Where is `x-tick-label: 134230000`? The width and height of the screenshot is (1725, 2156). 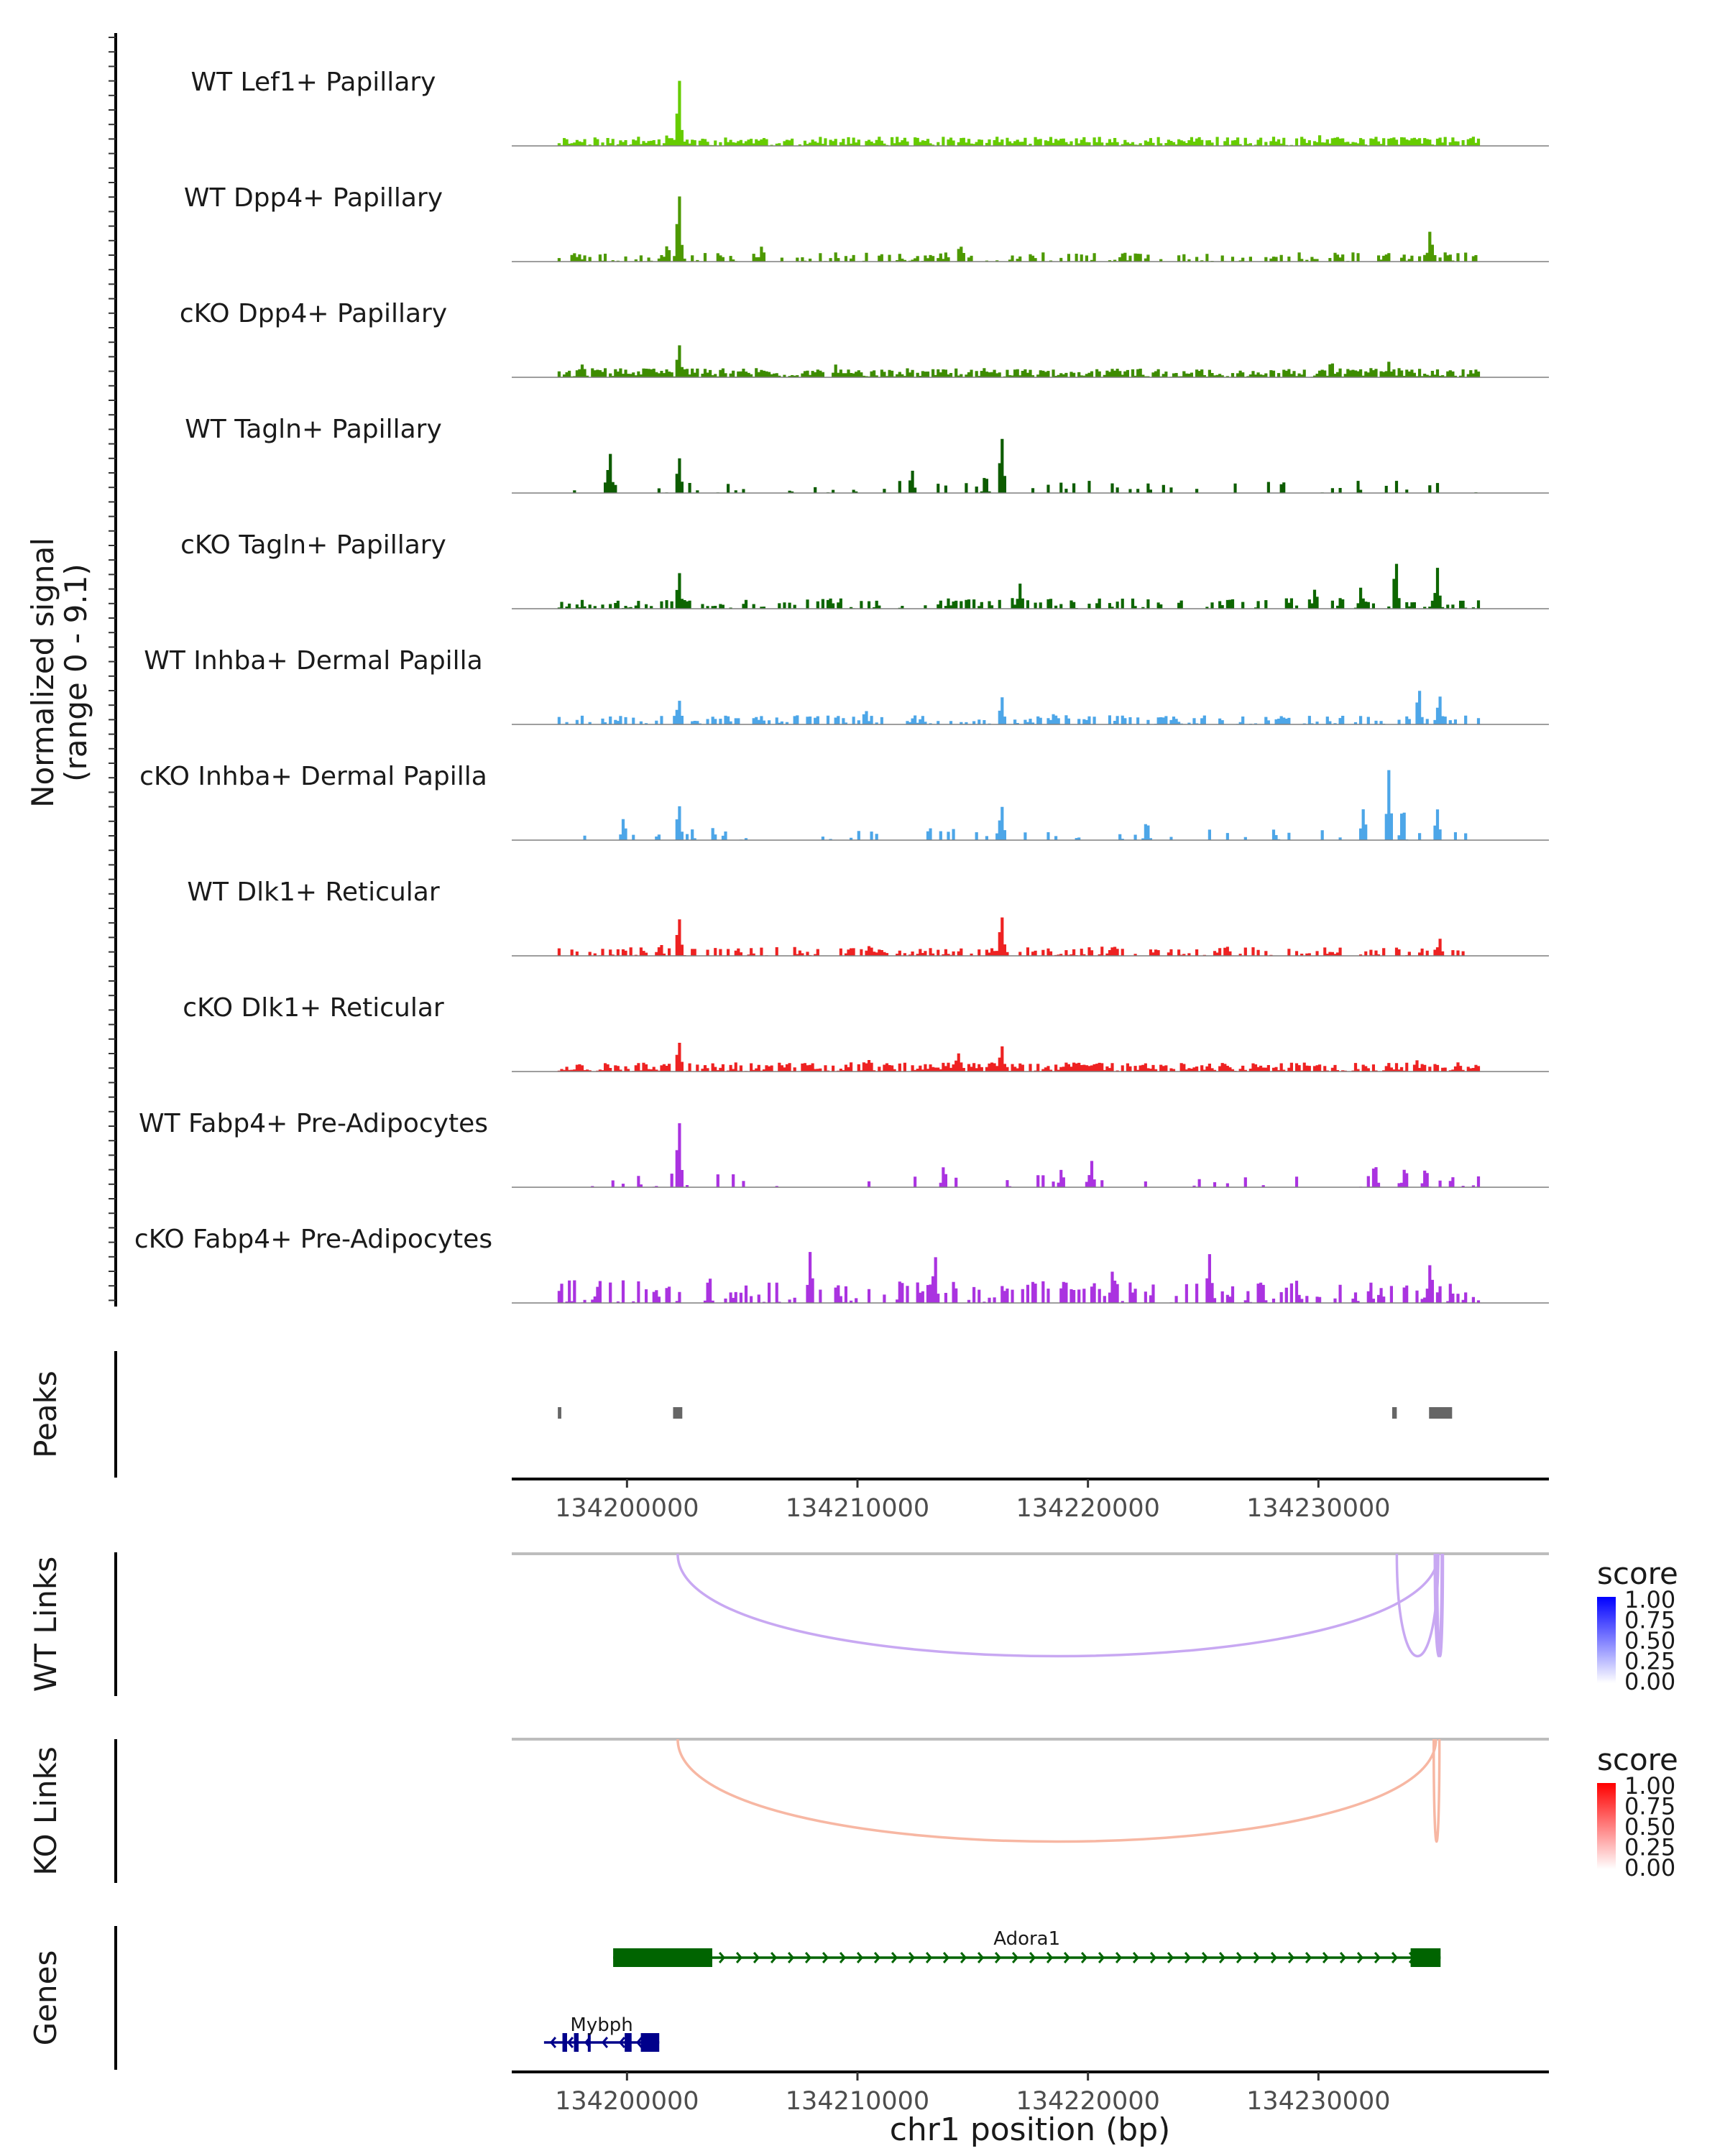
x-tick-label: 134230000 is located at coordinates (1318, 2102).